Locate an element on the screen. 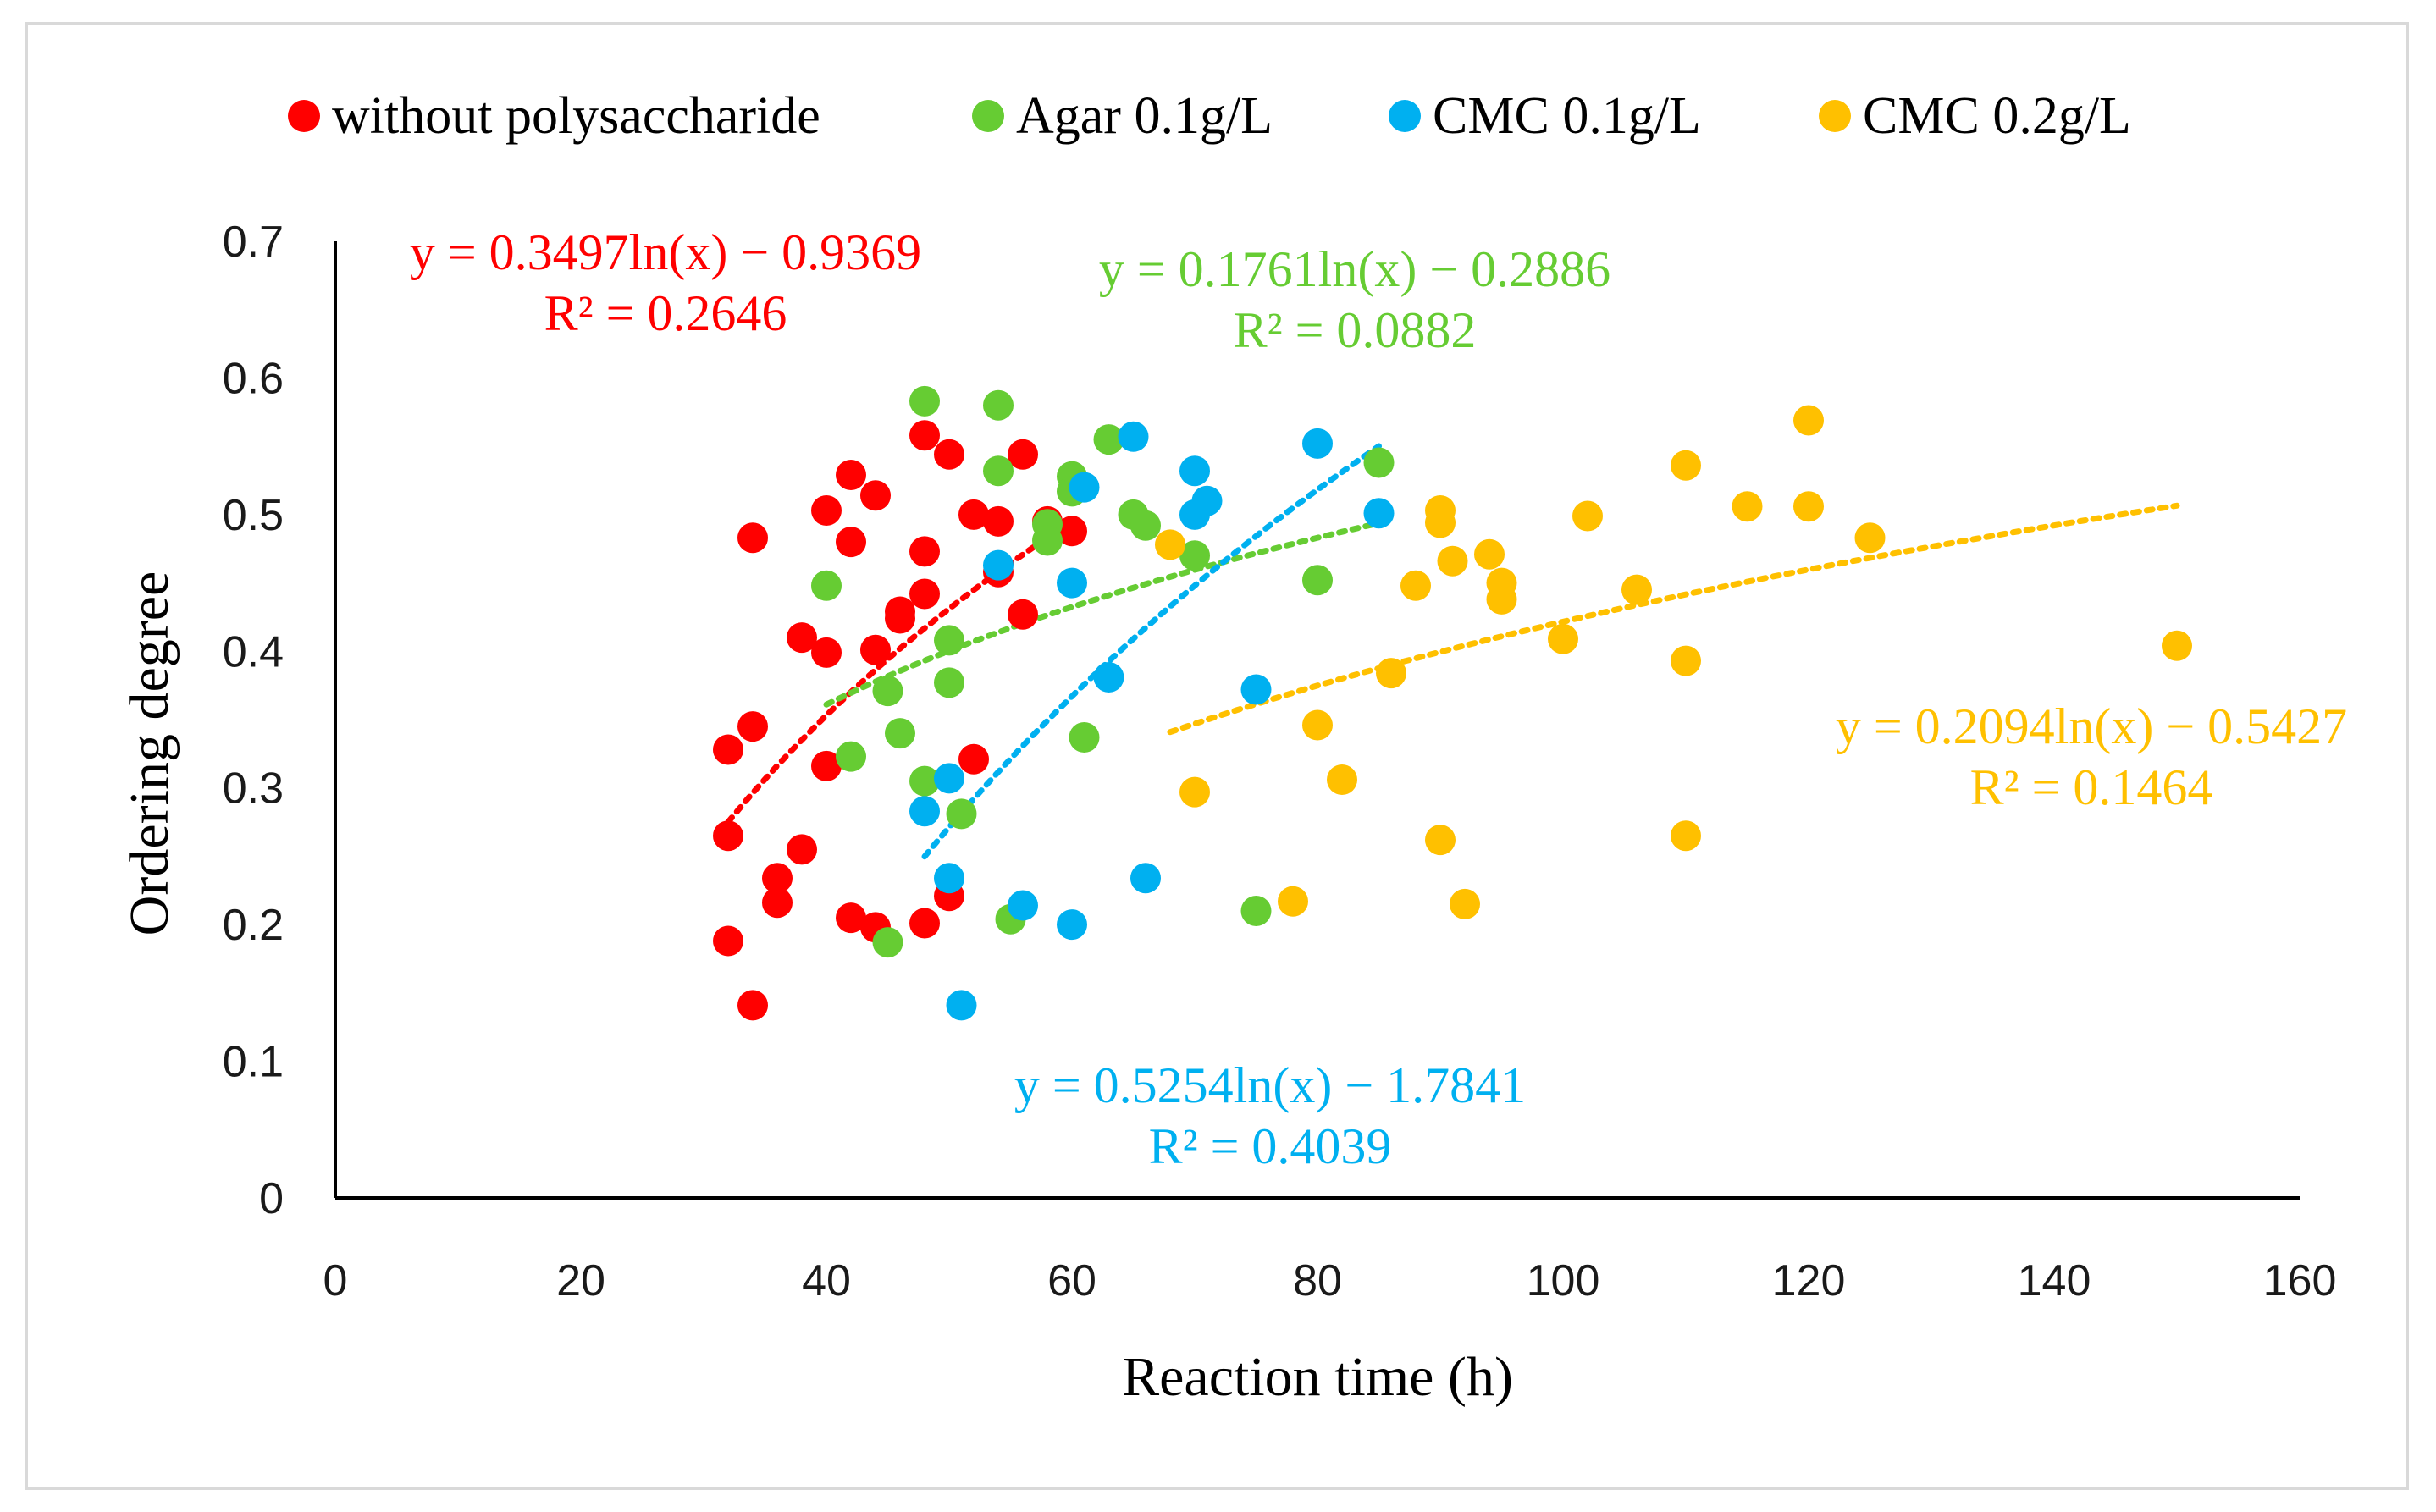 The height and width of the screenshot is (1512, 2436). y-axis-title: Ordering degree is located at coordinates (149, 753).